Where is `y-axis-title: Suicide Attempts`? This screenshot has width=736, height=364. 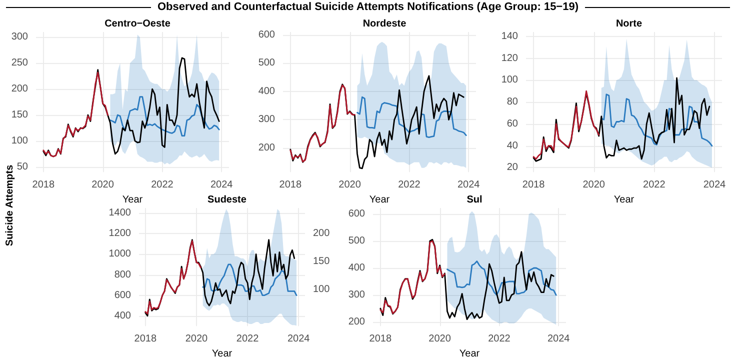
y-axis-title: Suicide Attempts is located at coordinates (10, 206).